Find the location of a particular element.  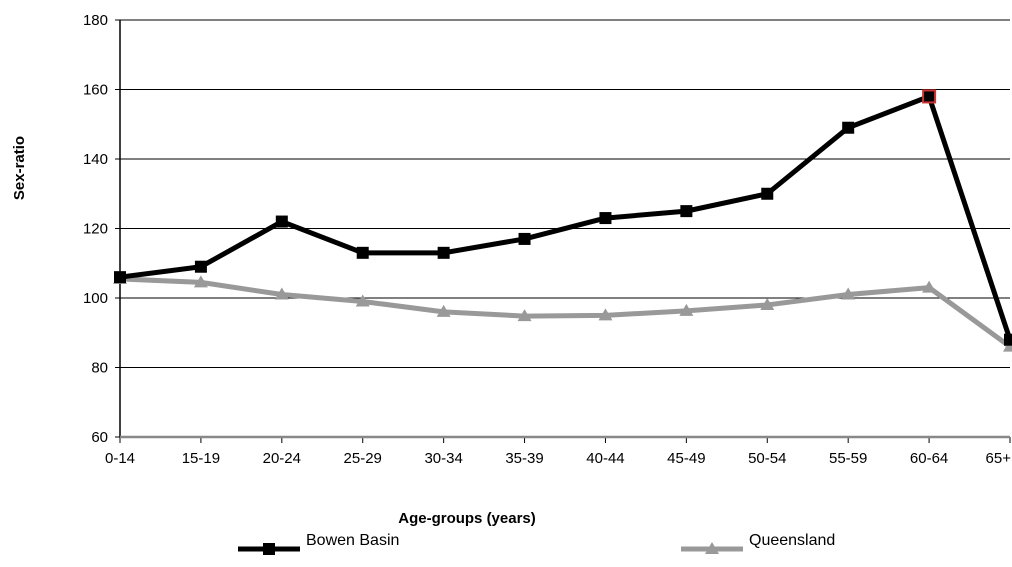

y-tick-label: 160 is located at coordinates (95, 90).